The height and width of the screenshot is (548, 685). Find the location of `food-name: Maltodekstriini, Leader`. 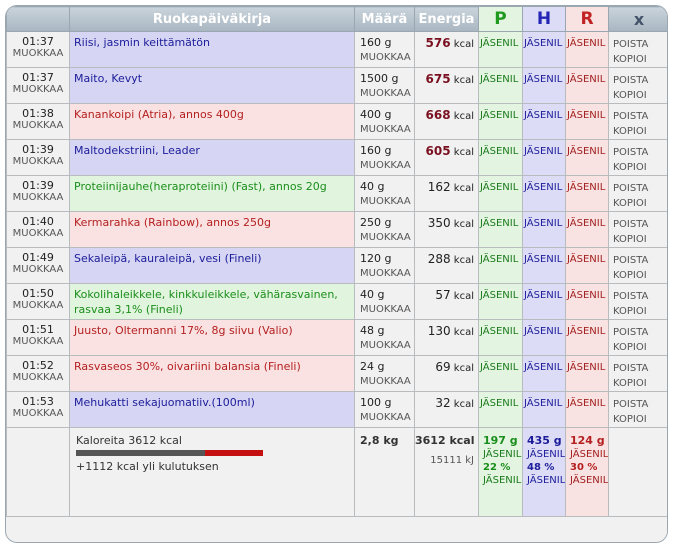

food-name: Maltodekstriini, Leader is located at coordinates (212, 157).